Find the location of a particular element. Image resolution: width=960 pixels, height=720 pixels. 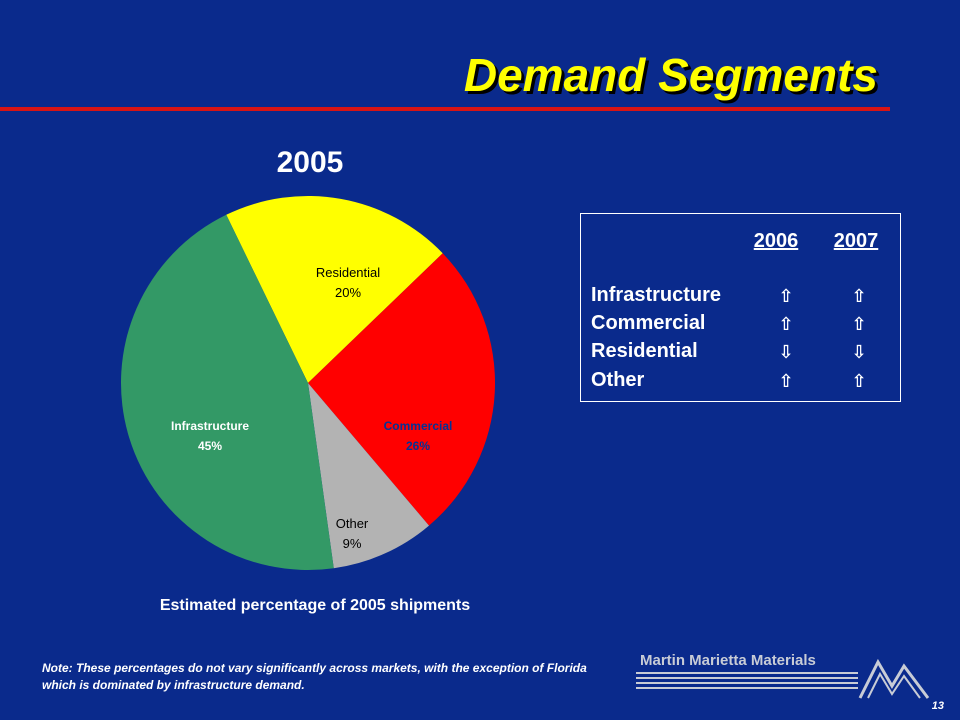

outlook-row: Commercial ⇧ ⇧ is located at coordinates (741, 327).